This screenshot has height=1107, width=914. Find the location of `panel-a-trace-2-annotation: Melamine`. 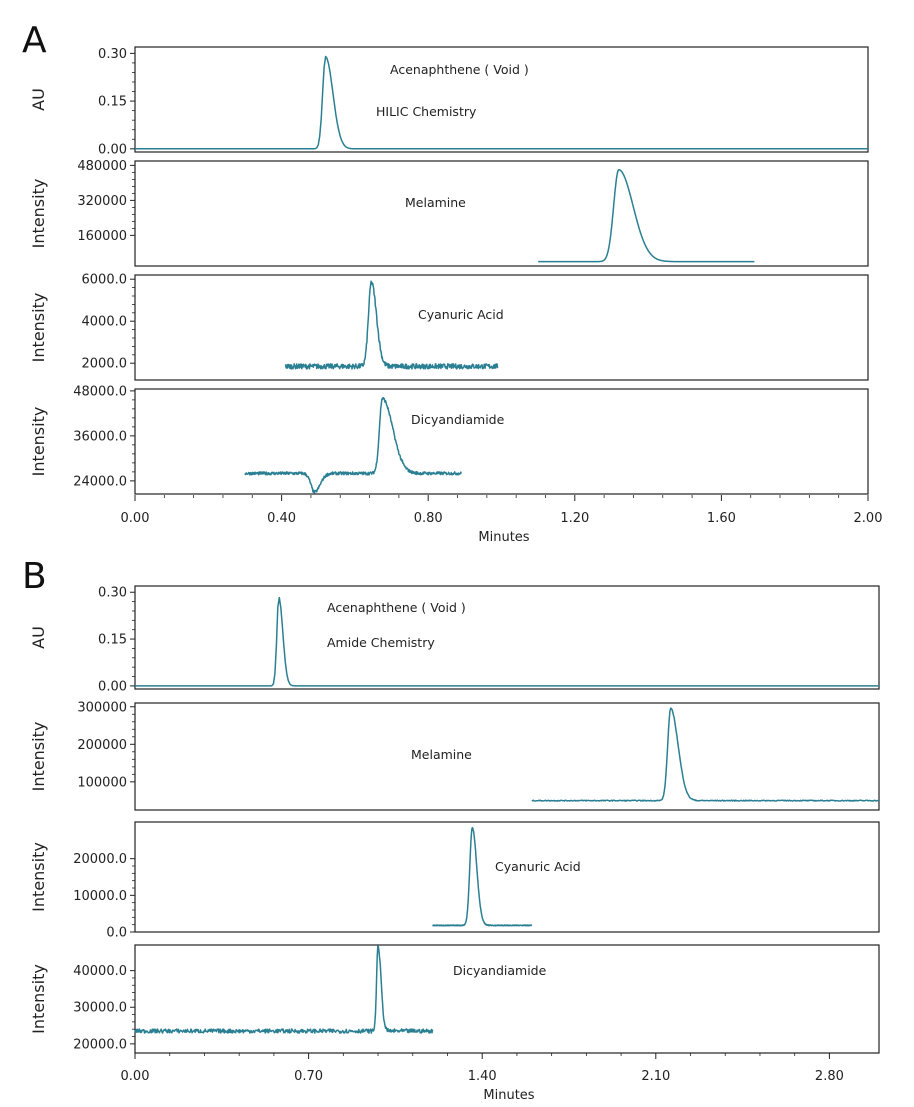

panel-a-trace-2-annotation: Melamine is located at coordinates (435, 202).